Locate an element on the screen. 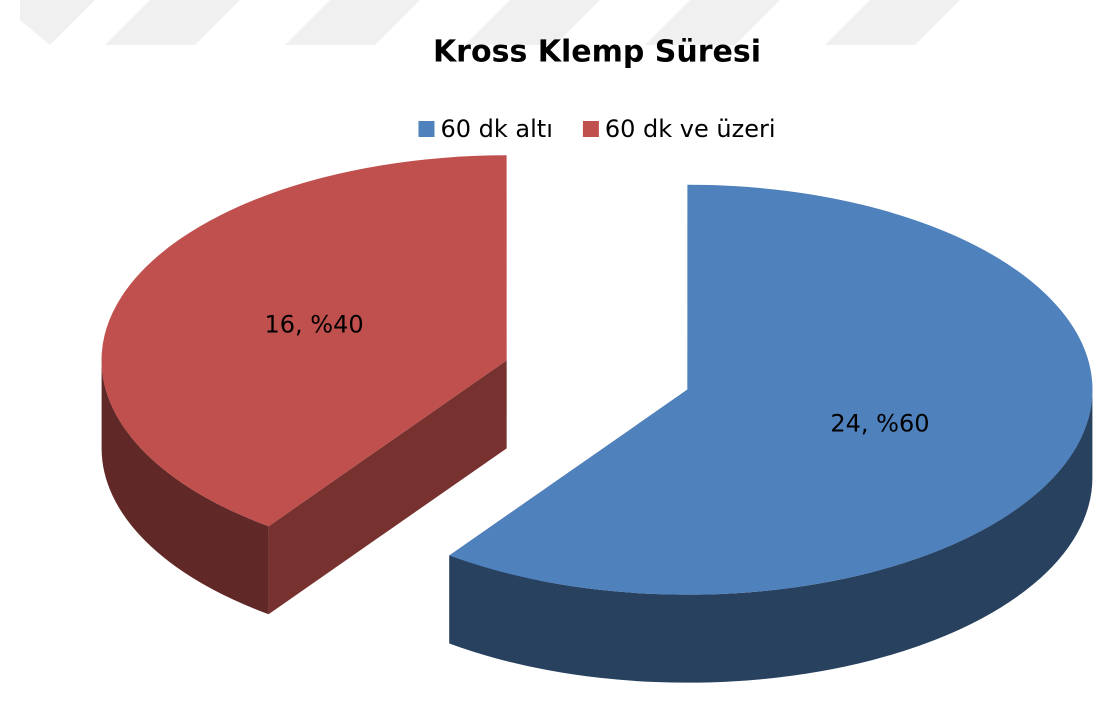 The width and height of the screenshot is (1108, 701). data-label: 24, %60 is located at coordinates (879, 424).